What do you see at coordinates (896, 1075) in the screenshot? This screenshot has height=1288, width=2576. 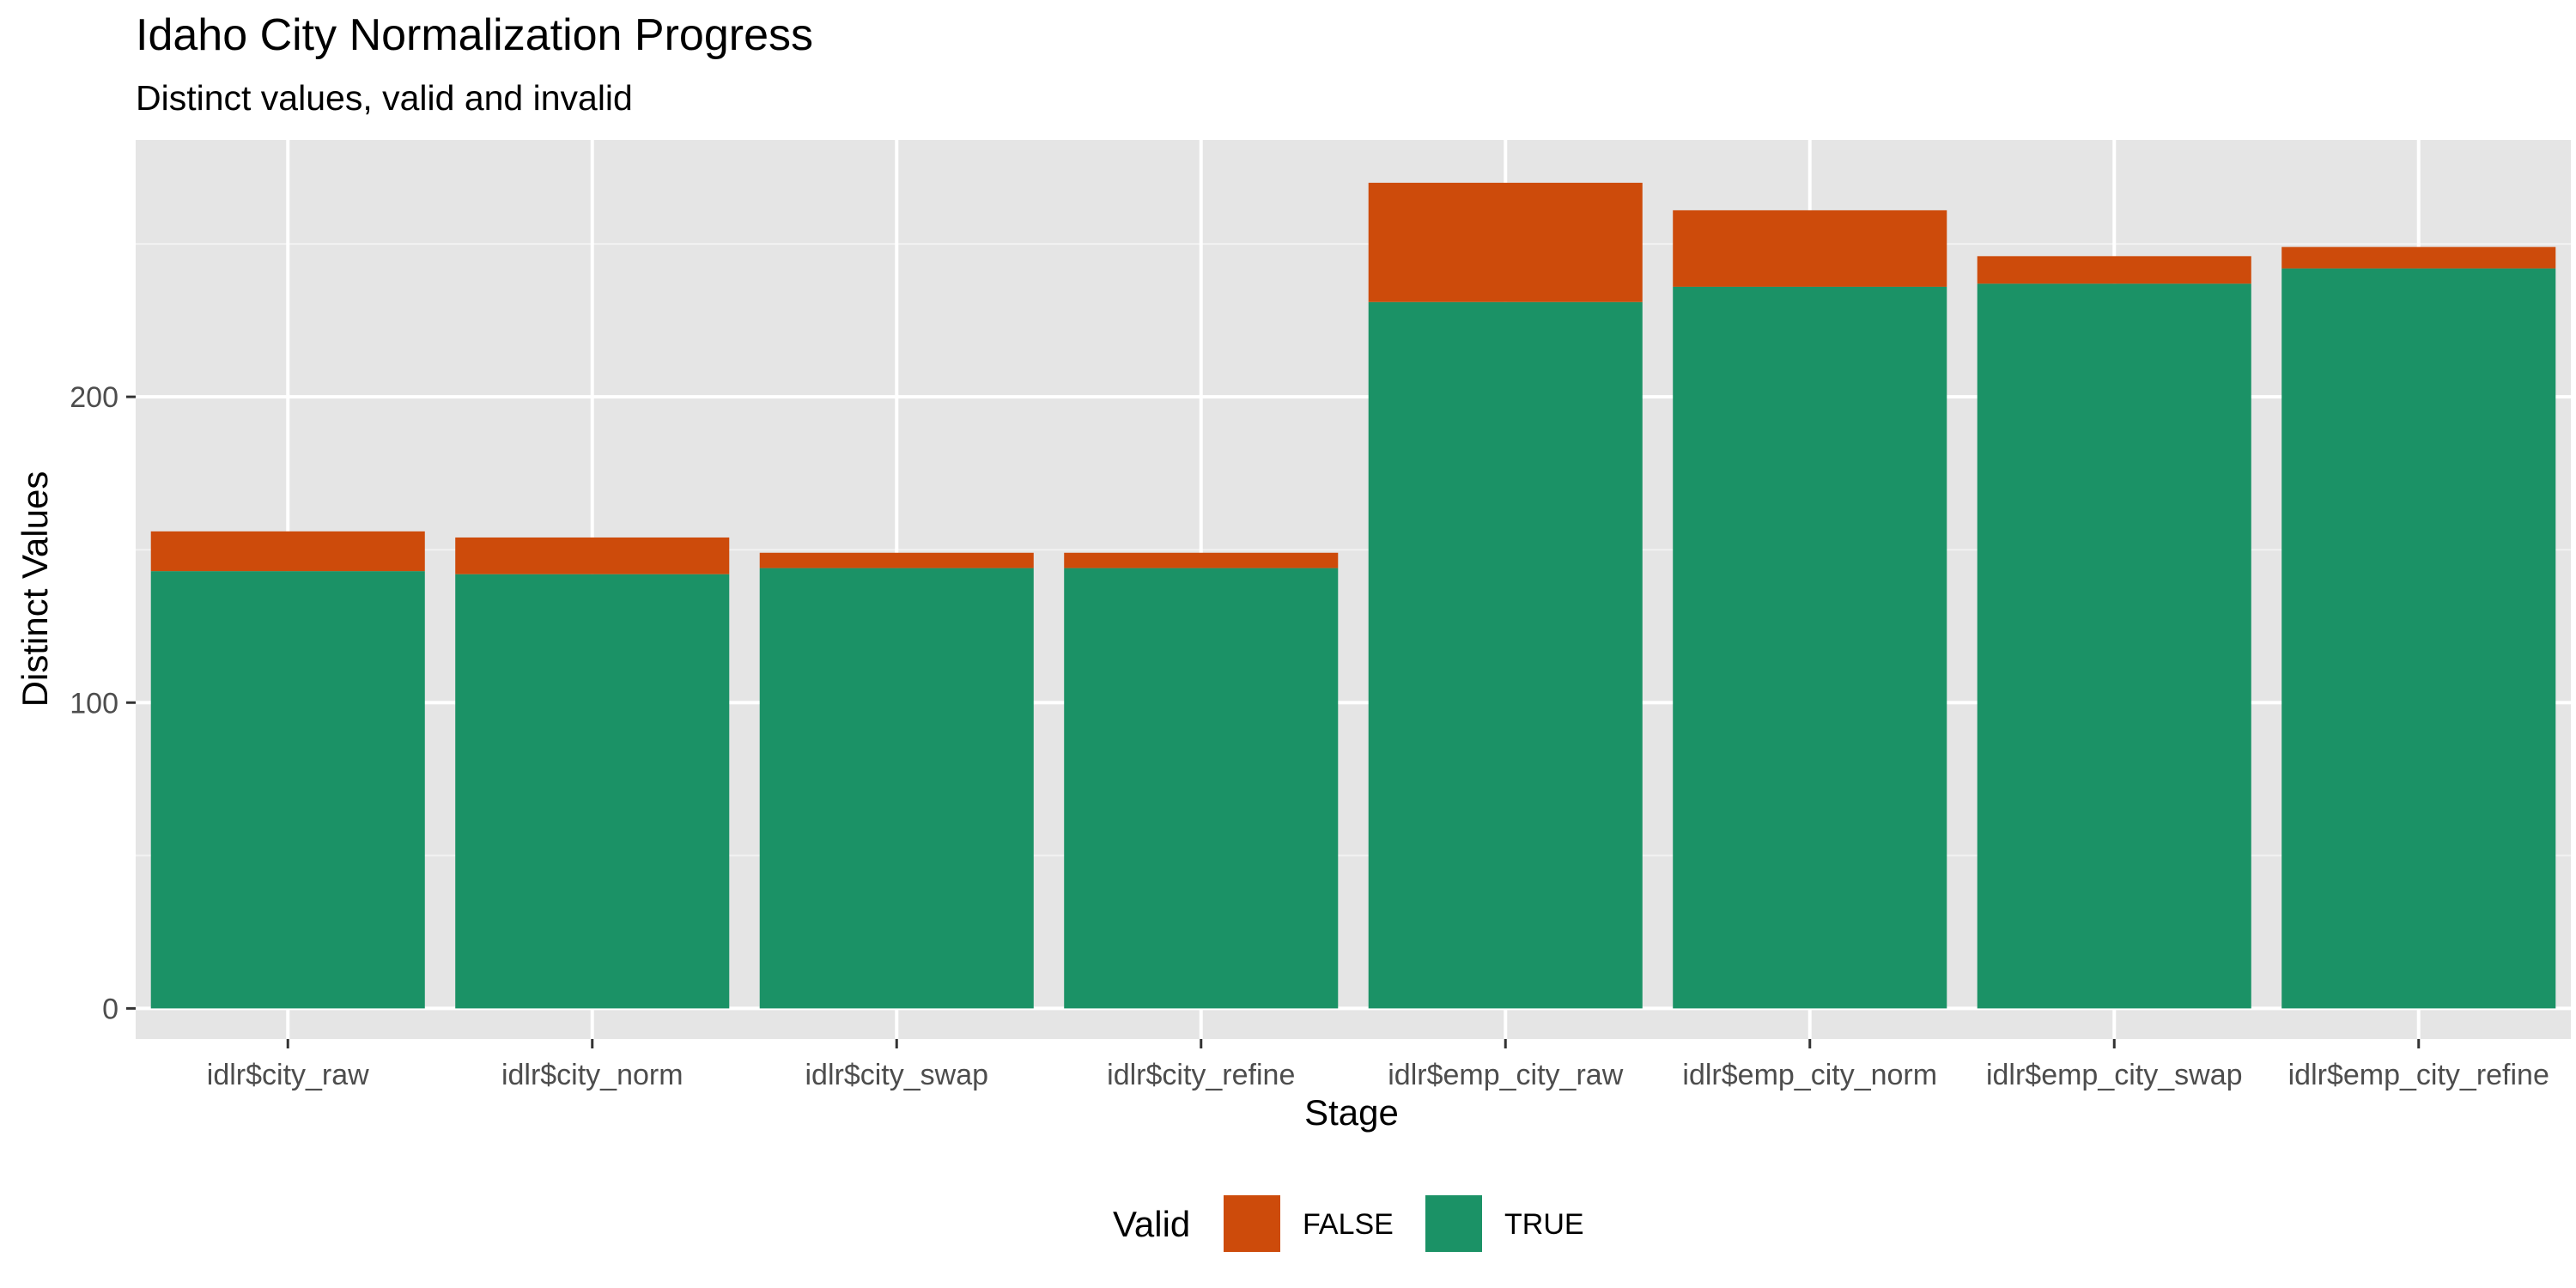 I see `x-tick-label: idlr$city_swap` at bounding box center [896, 1075].